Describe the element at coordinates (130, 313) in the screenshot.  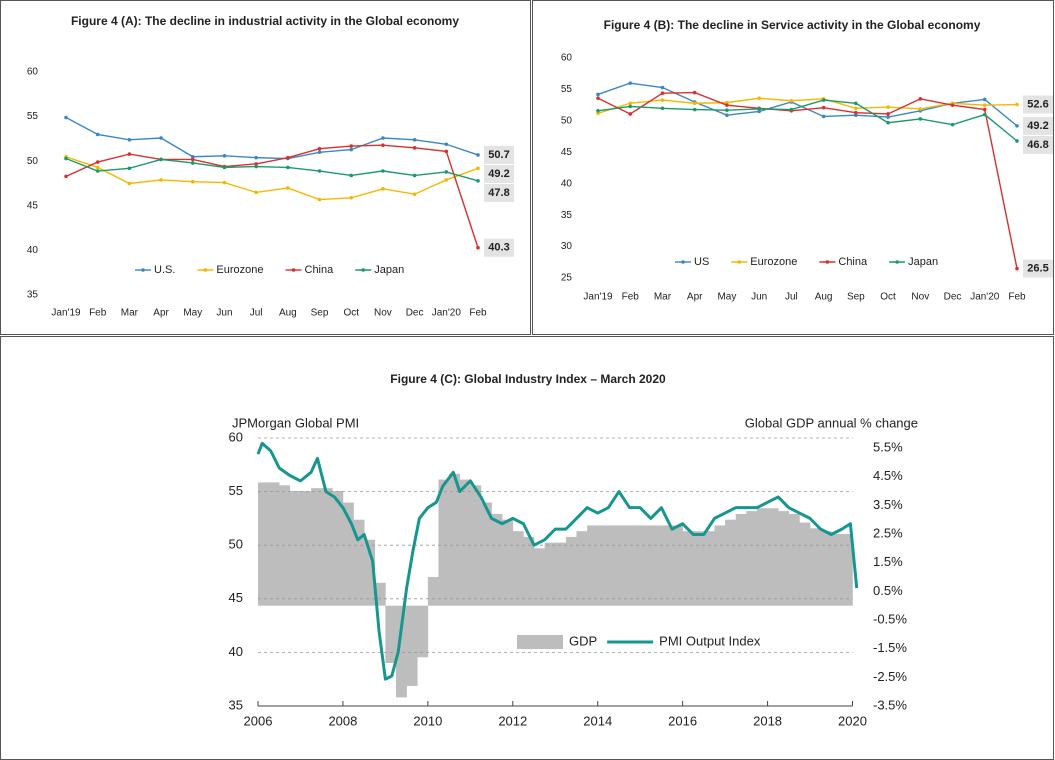
I see `x-tick-label: Mar` at that location.